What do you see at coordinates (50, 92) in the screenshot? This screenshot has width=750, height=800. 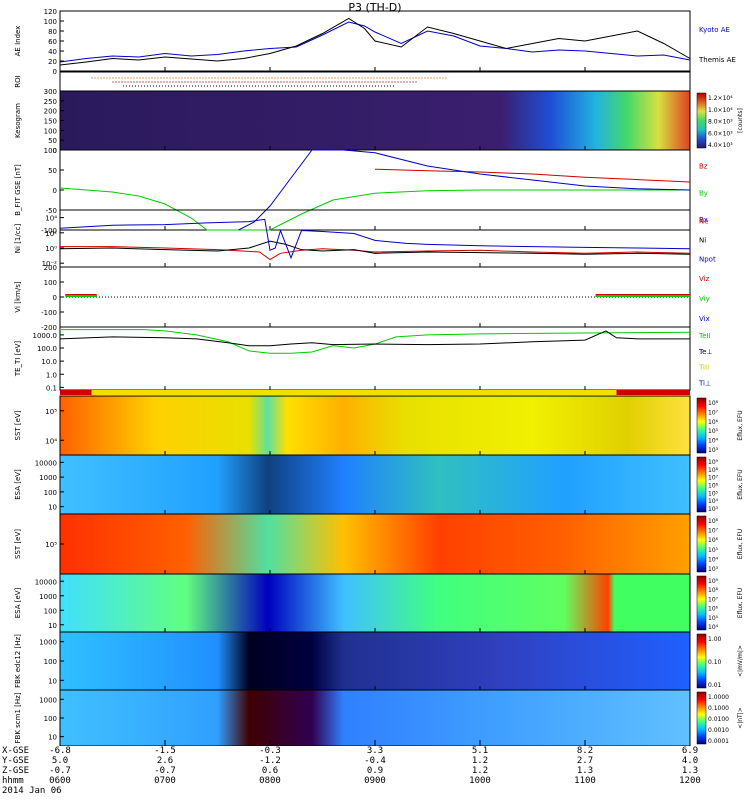 I see `y-tick-label: 300` at bounding box center [50, 92].